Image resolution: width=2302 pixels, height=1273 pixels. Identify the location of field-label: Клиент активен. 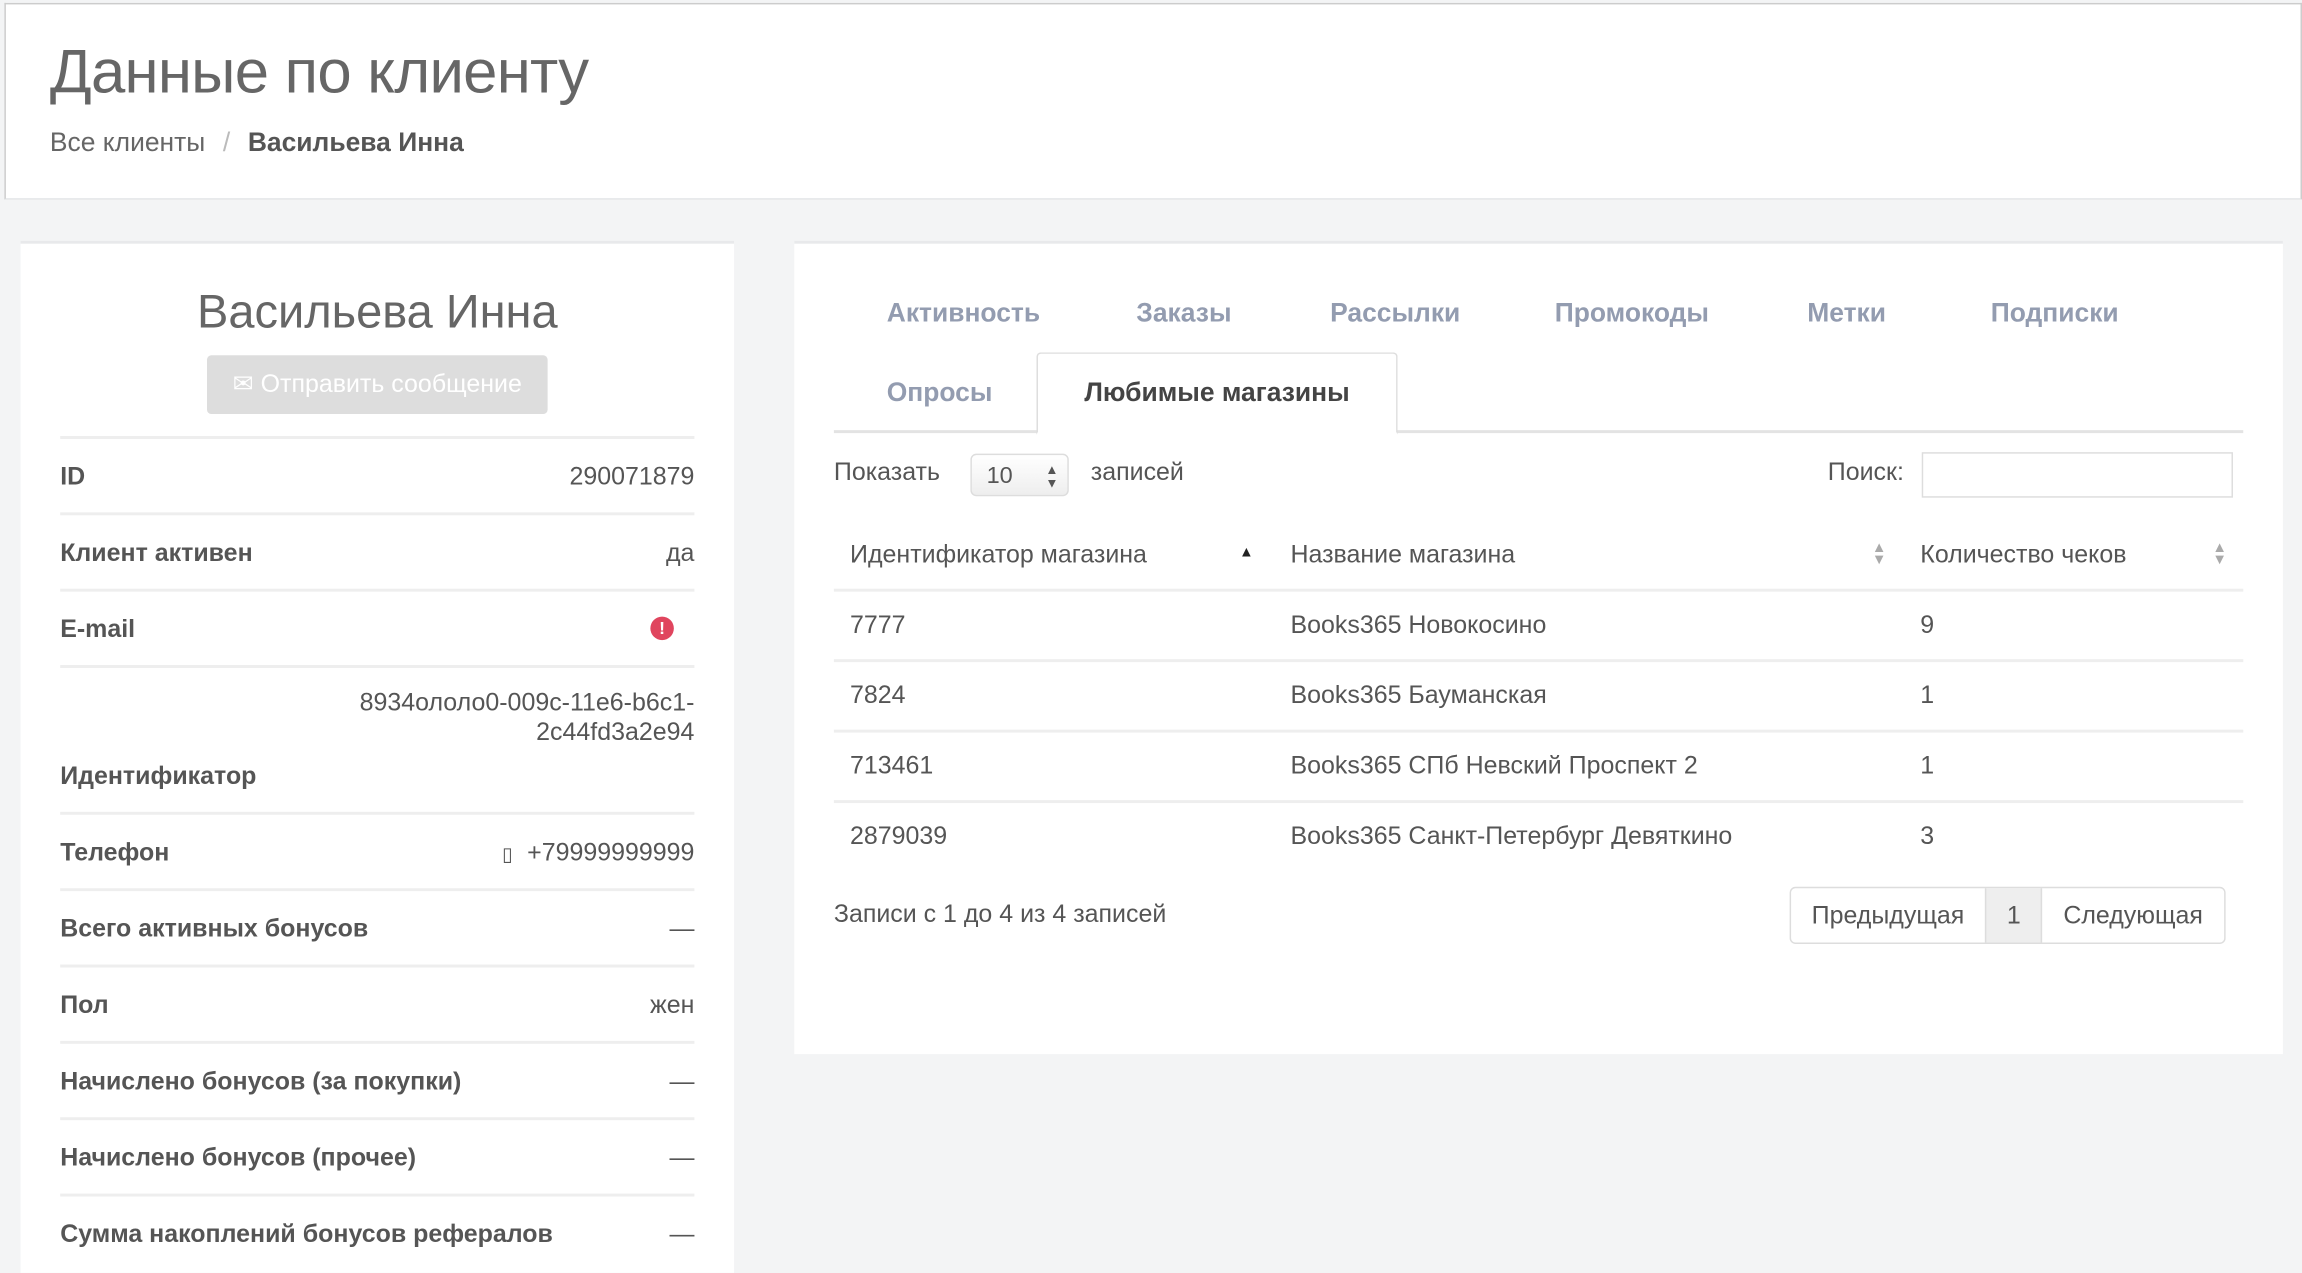
(156, 552).